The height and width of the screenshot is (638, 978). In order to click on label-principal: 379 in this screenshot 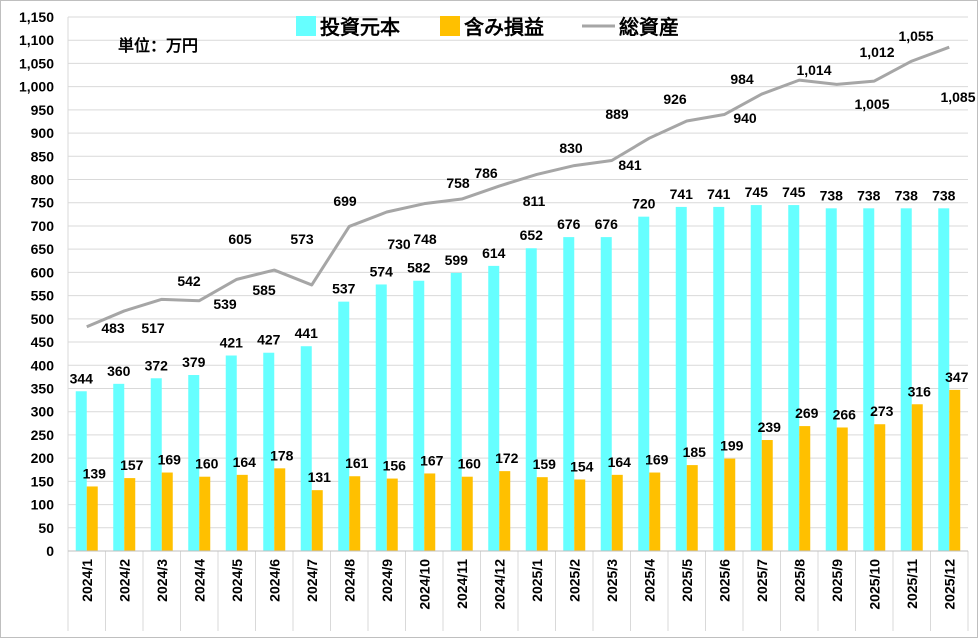, I will do `click(194, 362)`.